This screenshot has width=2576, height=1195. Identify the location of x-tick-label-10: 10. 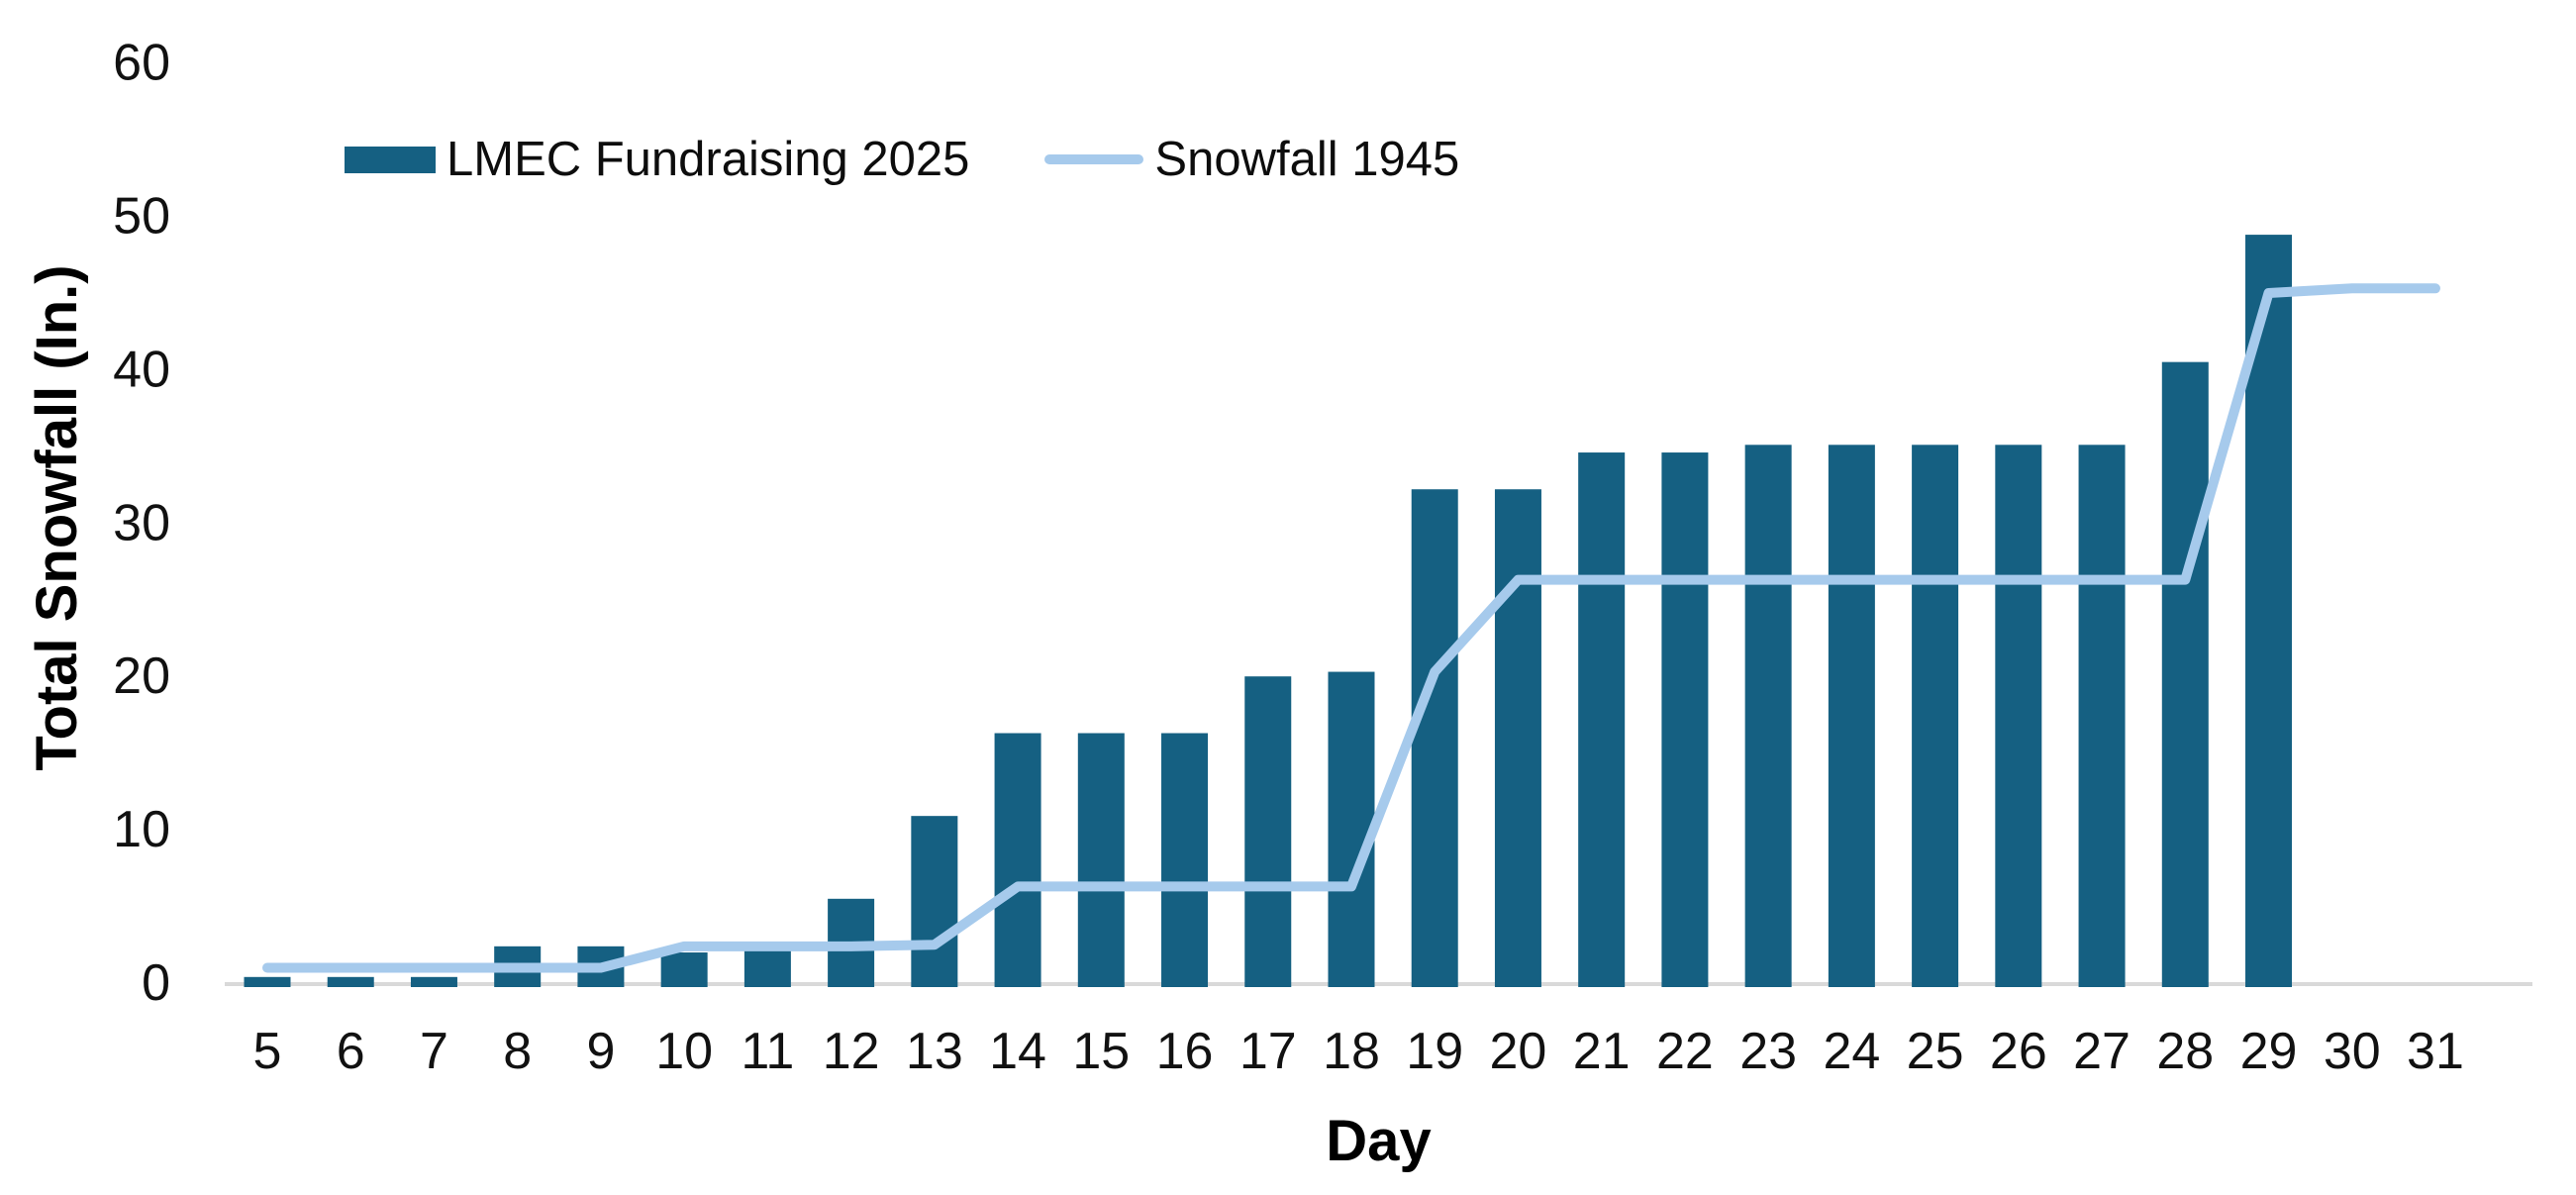
(684, 1051).